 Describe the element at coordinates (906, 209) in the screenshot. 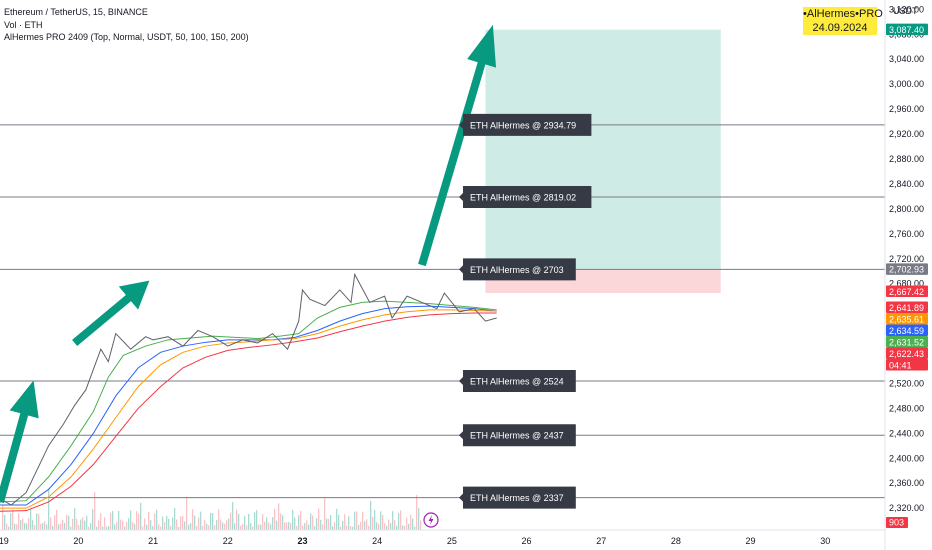

I see `y-tick-label: 2,800.00` at that location.